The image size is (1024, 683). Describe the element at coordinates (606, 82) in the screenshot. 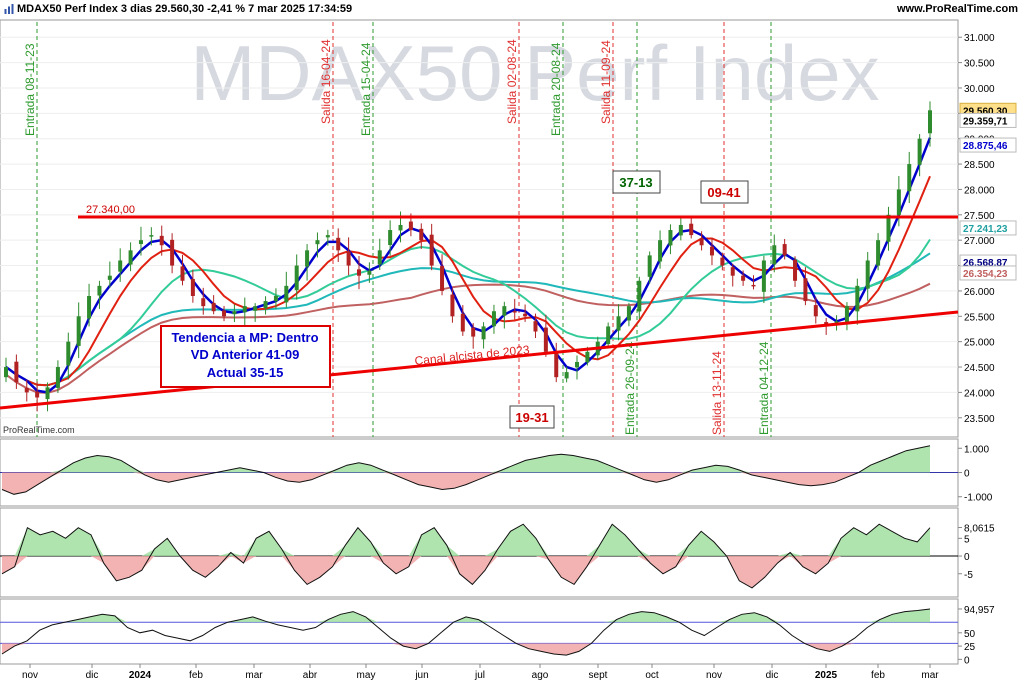

I see `vertical-marker-label: Salida 11-09-24` at that location.